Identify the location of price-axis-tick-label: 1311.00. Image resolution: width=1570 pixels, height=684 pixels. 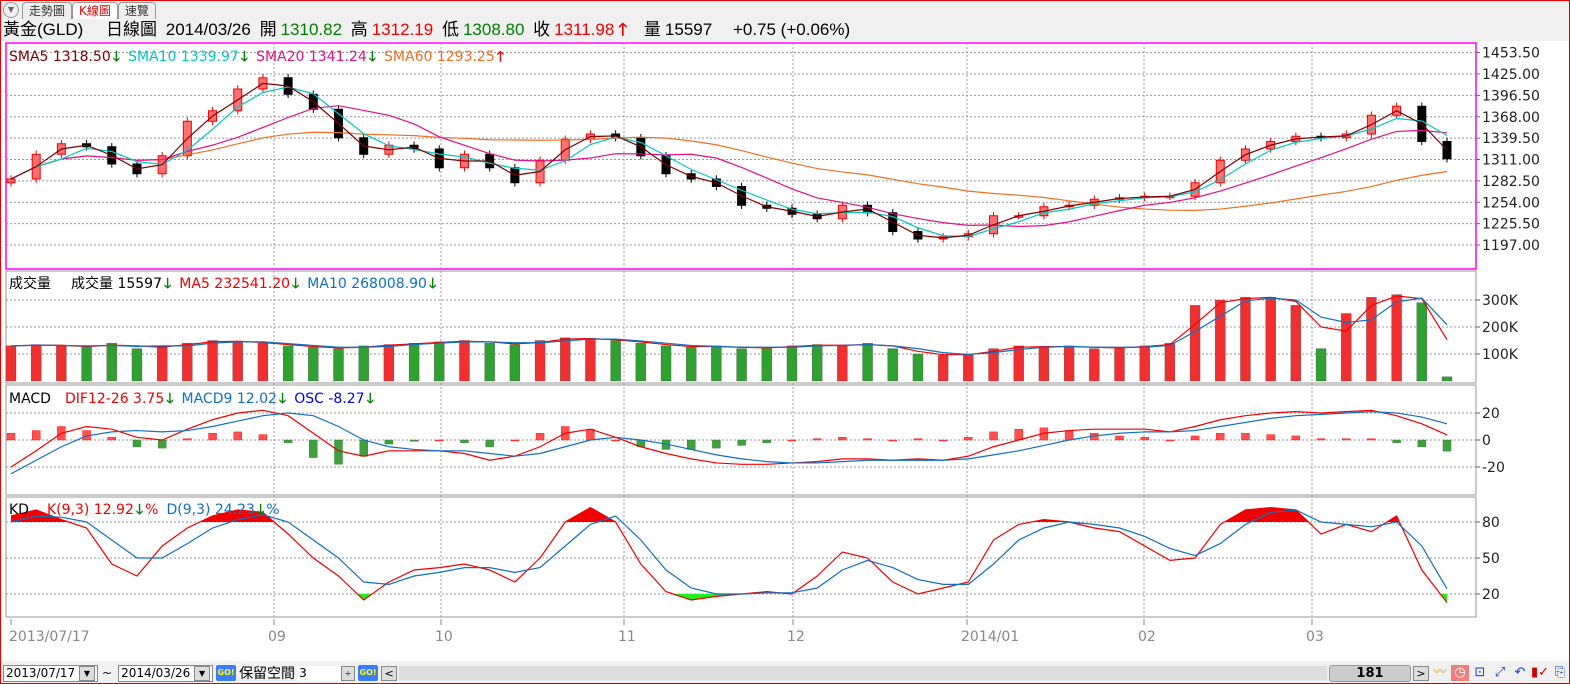
(1511, 161).